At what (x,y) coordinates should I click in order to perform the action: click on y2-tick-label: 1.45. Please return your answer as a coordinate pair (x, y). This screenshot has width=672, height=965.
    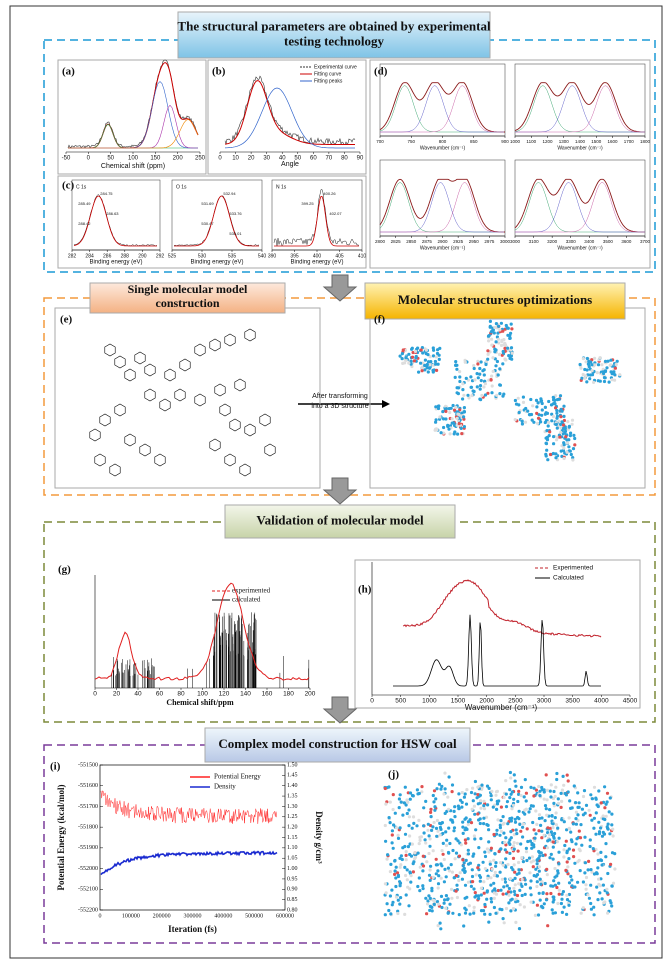
    Looking at the image, I should click on (292, 776).